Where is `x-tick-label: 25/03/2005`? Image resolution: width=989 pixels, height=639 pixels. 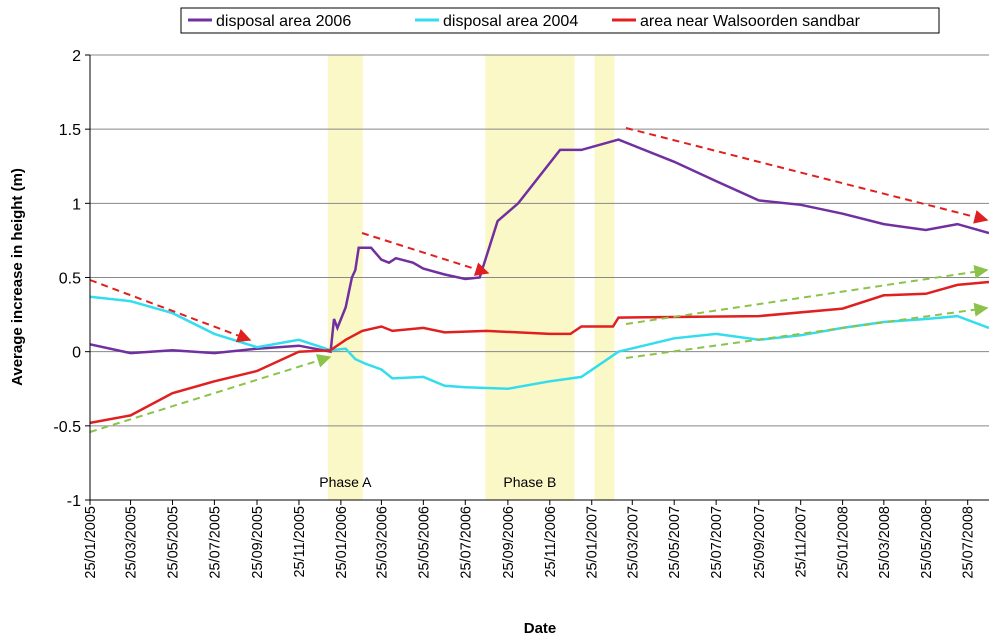
x-tick-label: 25/03/2005 is located at coordinates (132, 542).